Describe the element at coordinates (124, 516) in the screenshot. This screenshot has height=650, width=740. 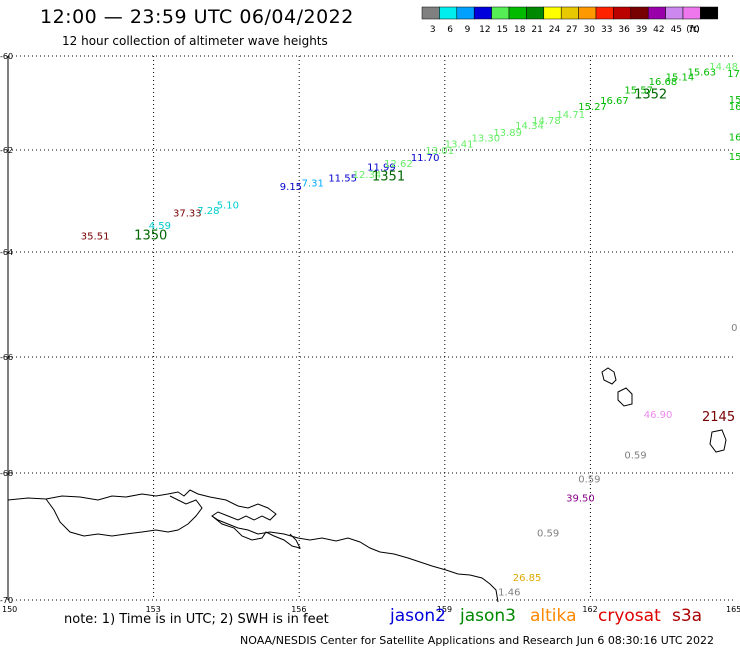
I see `coast-bay` at that location.